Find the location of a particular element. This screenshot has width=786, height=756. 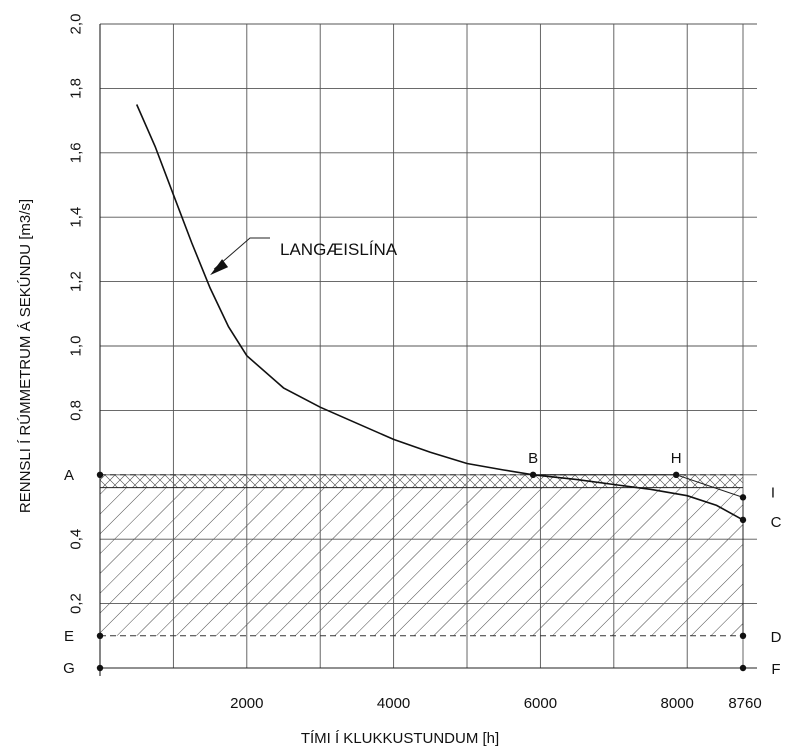

y-tick-label: 1,4 is located at coordinates (76, 217).